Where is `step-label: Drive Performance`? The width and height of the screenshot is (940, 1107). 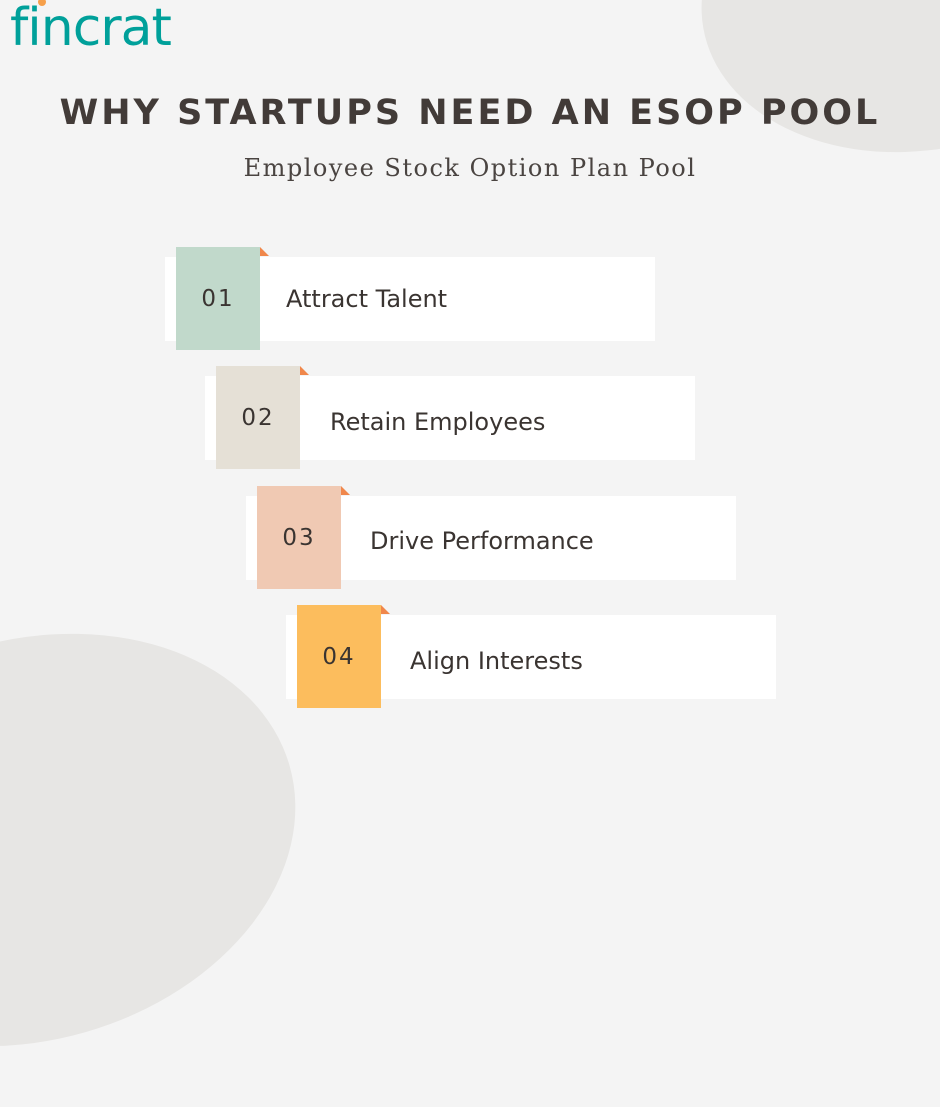
step-label: Drive Performance is located at coordinates (482, 541).